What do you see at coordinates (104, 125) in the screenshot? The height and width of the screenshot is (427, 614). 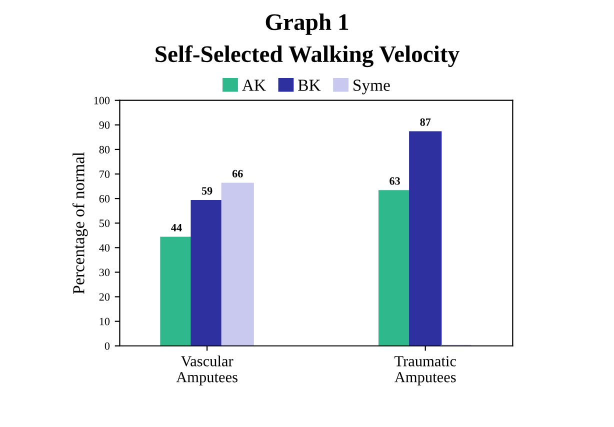 I see `y-tick-label: 90` at bounding box center [104, 125].